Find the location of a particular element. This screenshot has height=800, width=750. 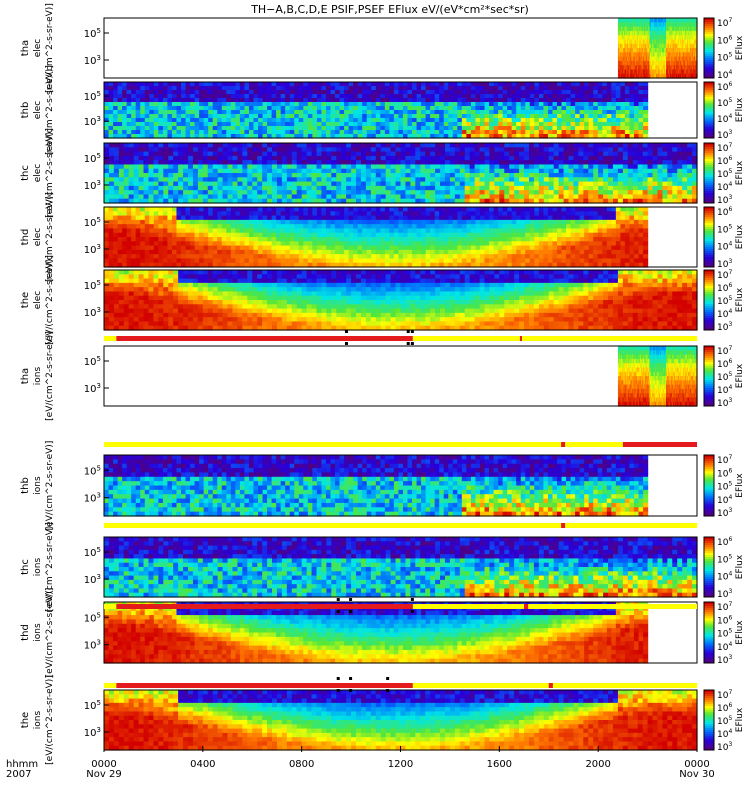

probe-label: tha is located at coordinates (25, 48).